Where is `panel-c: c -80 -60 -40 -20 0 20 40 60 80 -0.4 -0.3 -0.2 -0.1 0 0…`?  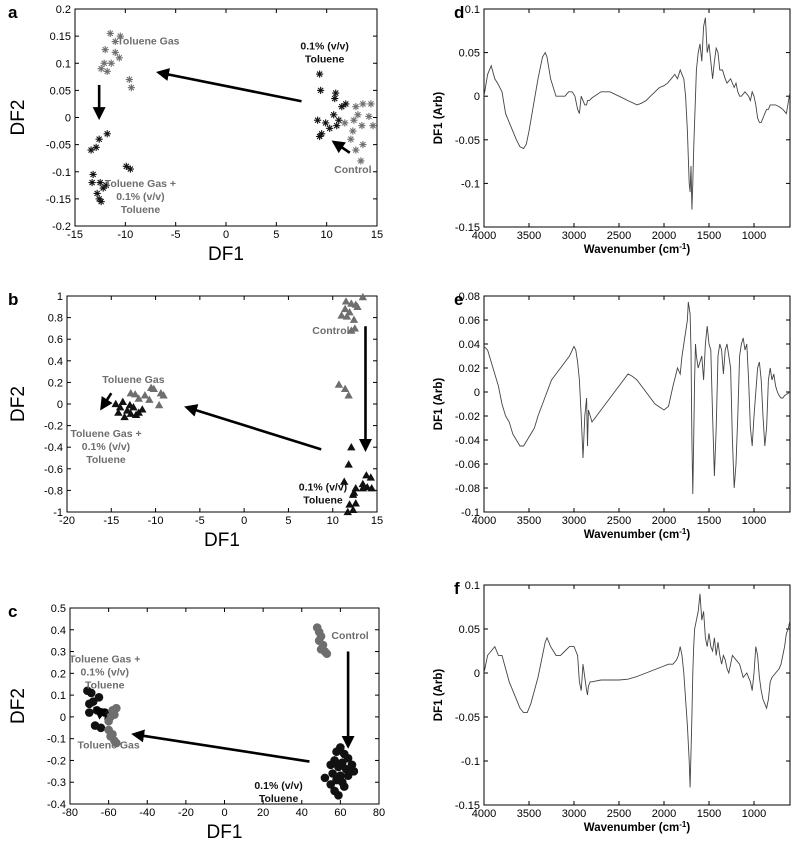 panel-c: c -80 -60 -40 -20 0 20 40 60 80 -0.4 -0.3 -0.2 -0.1 0 0… is located at coordinates (196, 722).